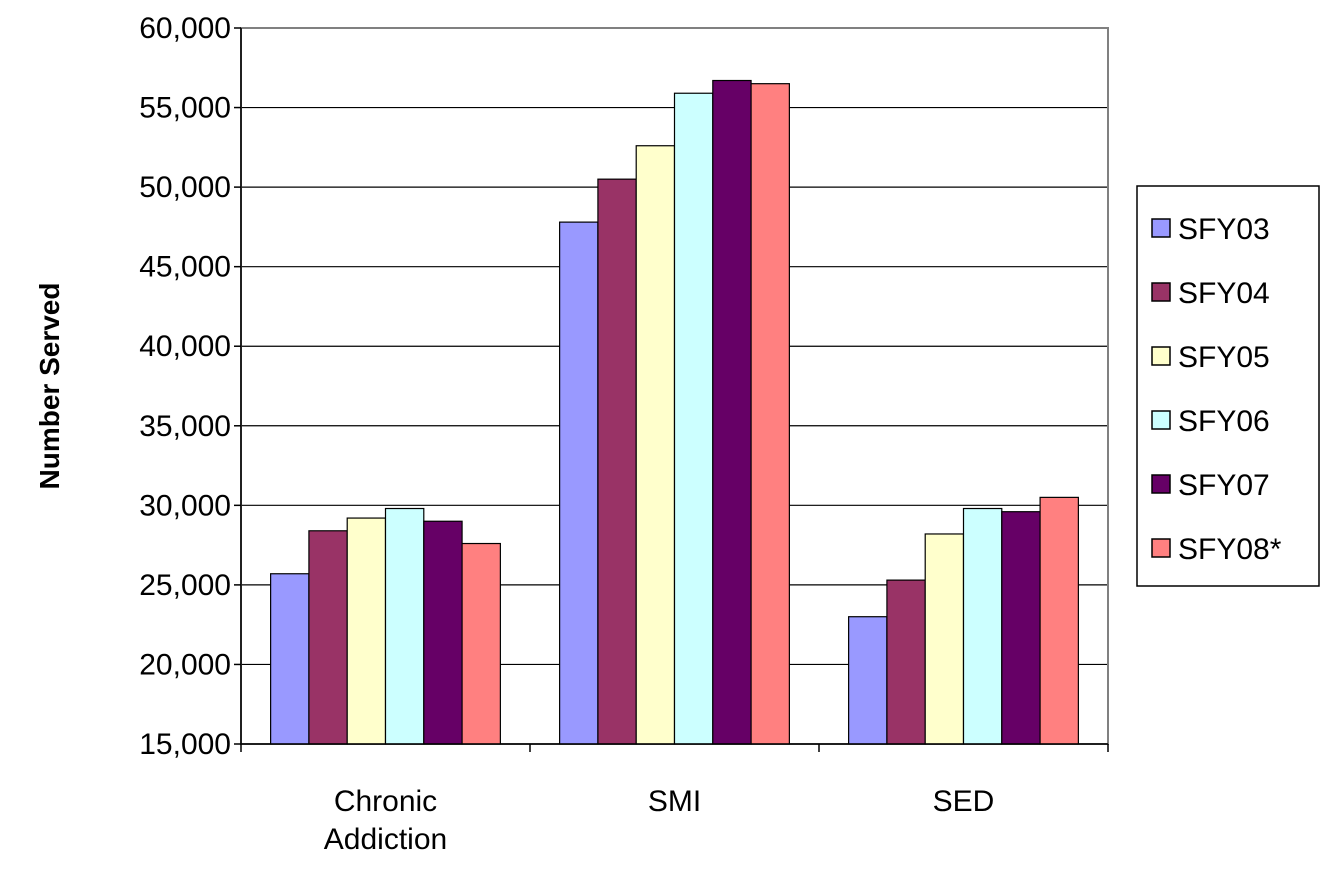 This screenshot has width=1325, height=869. Describe the element at coordinates (1224, 421) in the screenshot. I see `legend-label: SFY06` at that location.